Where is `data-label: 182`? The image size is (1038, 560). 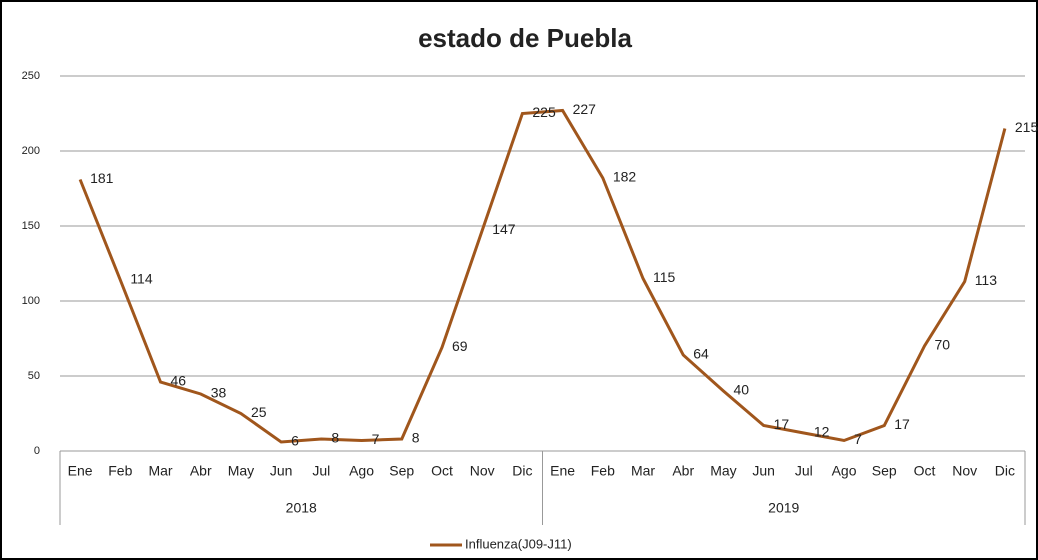
data-label: 182 is located at coordinates (625, 177).